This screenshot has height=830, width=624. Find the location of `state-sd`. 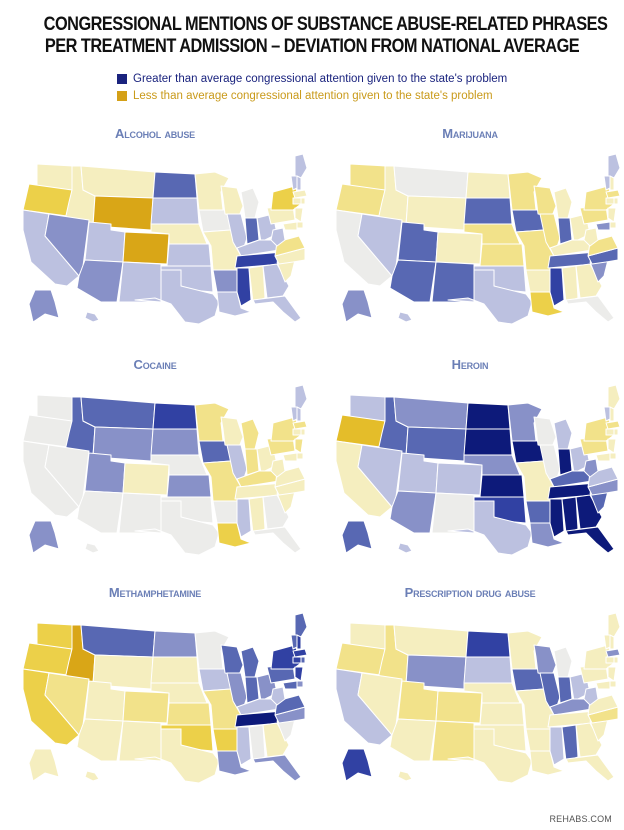

state-sd is located at coordinates (488, 211).